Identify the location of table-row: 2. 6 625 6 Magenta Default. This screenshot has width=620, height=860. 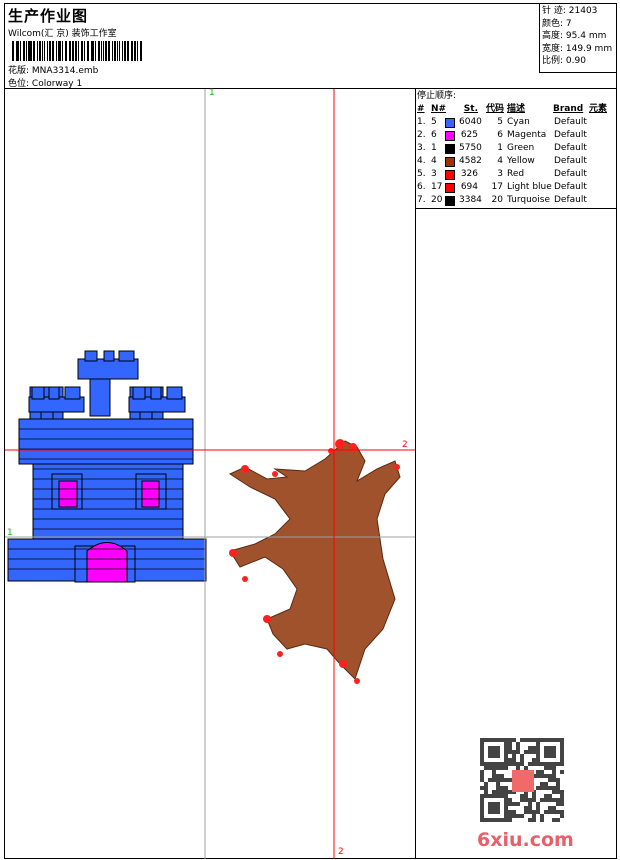
(516, 135).